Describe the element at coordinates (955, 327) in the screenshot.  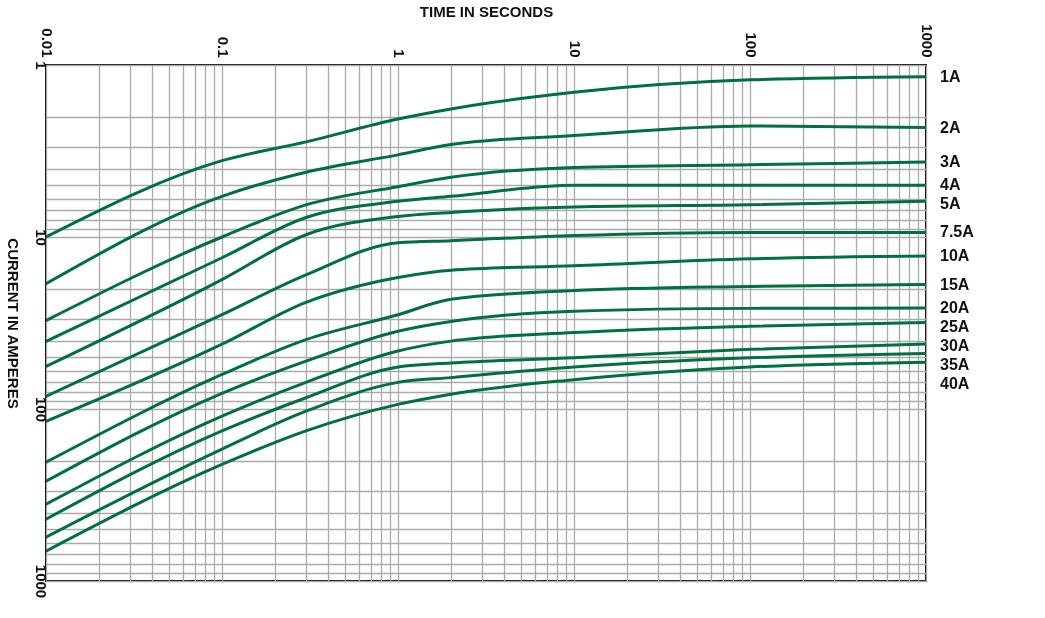
I see `series-label: 25A` at that location.